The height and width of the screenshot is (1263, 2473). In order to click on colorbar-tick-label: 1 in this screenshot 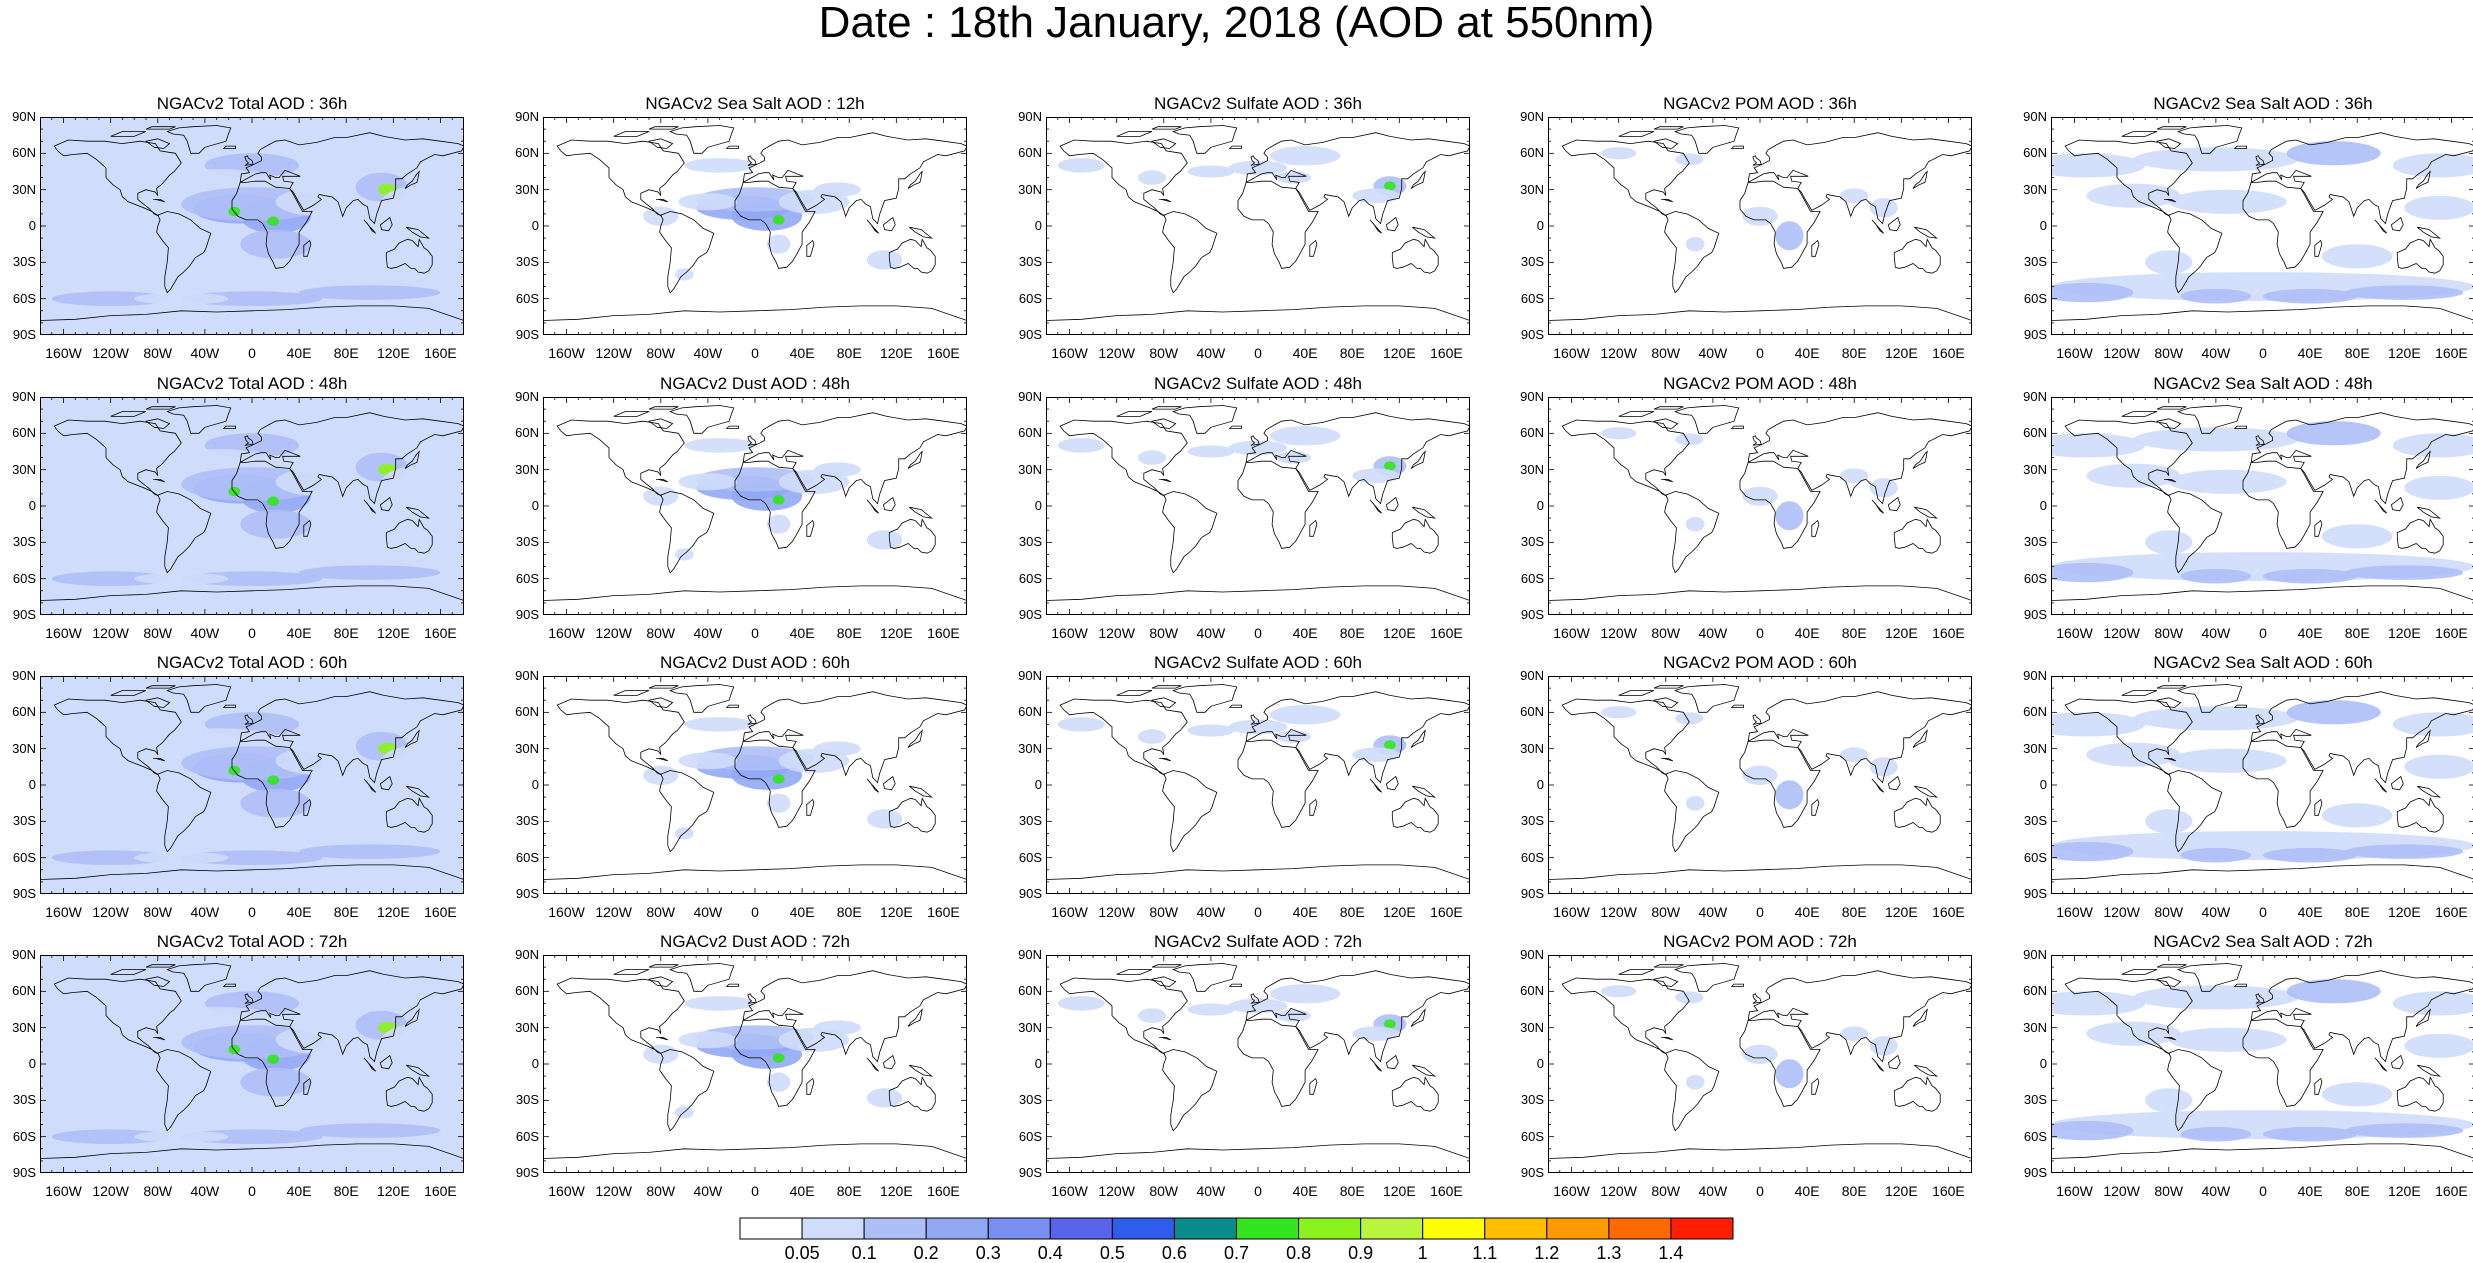, I will do `click(1423, 1253)`.